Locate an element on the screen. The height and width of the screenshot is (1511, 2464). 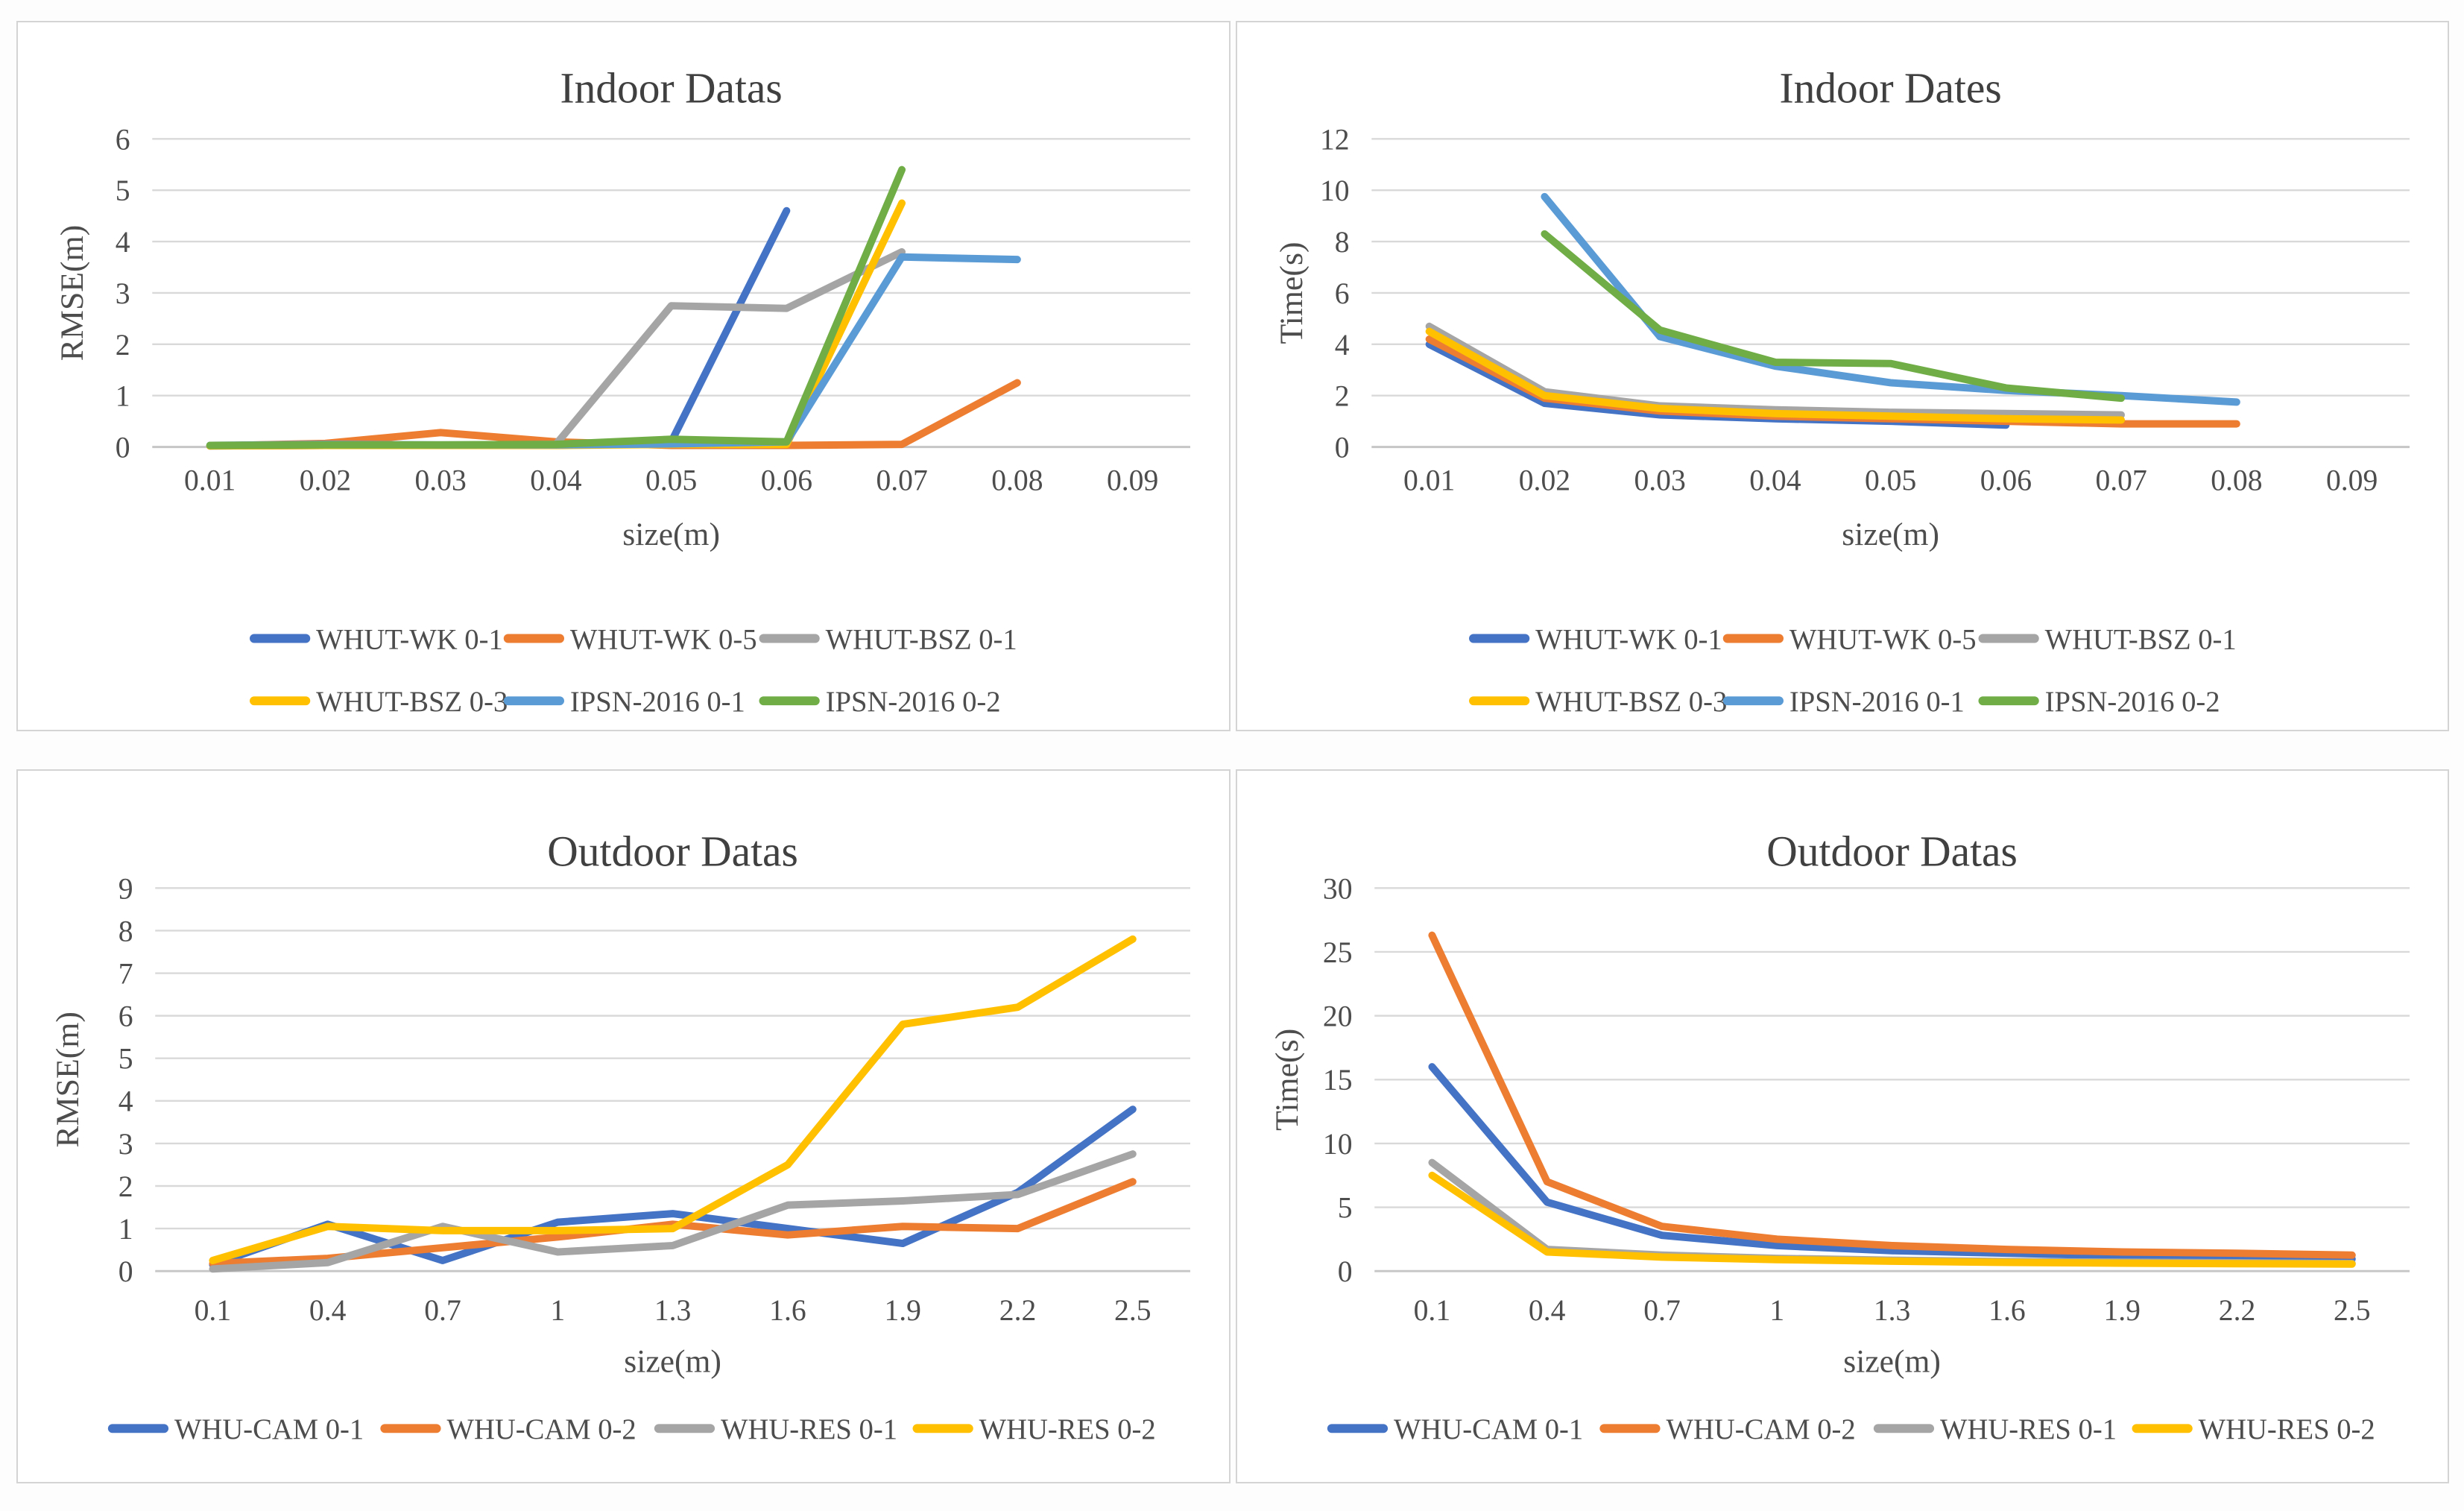
y-tick-label: 5 is located at coordinates (126, 1059).